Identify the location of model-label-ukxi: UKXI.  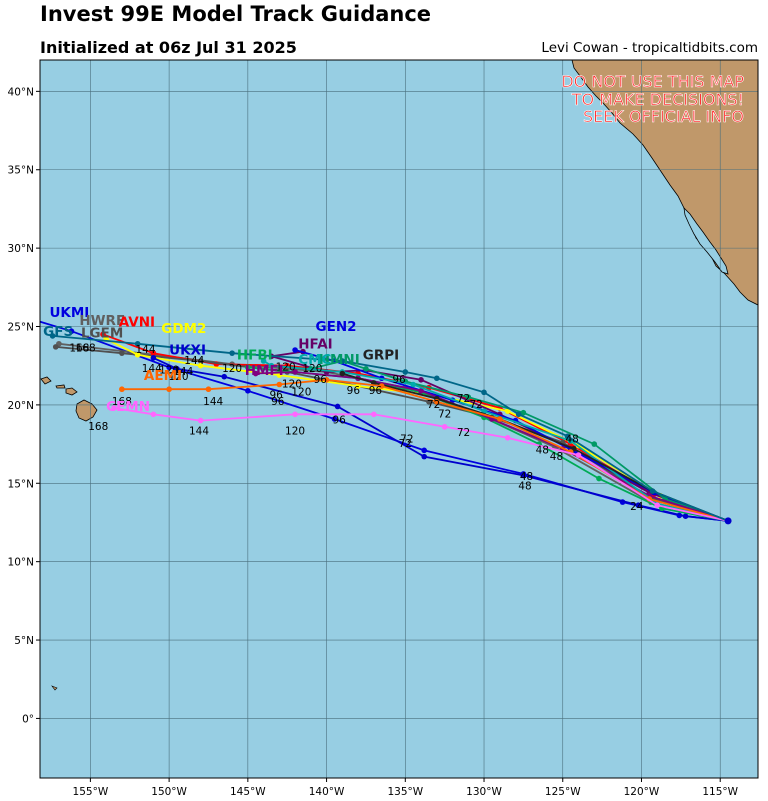
(187, 351).